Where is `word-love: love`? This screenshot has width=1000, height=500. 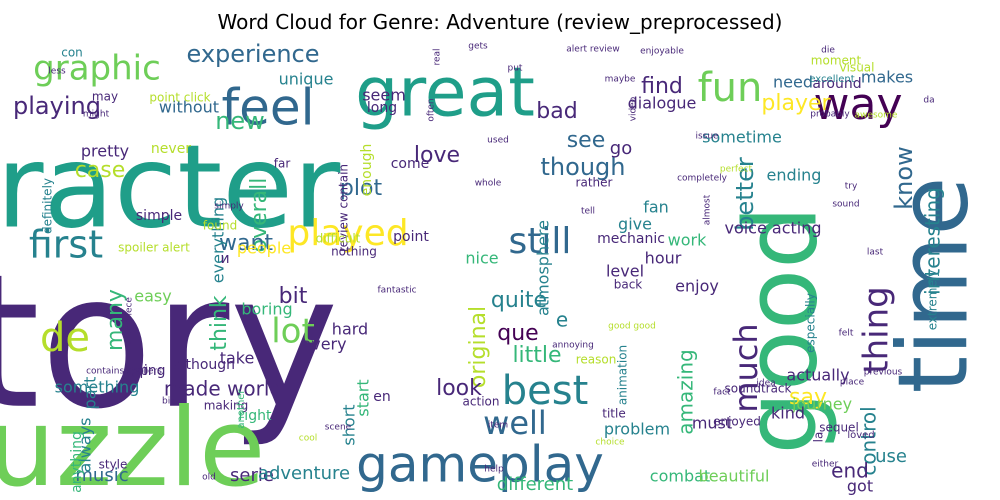 word-love: love is located at coordinates (437, 155).